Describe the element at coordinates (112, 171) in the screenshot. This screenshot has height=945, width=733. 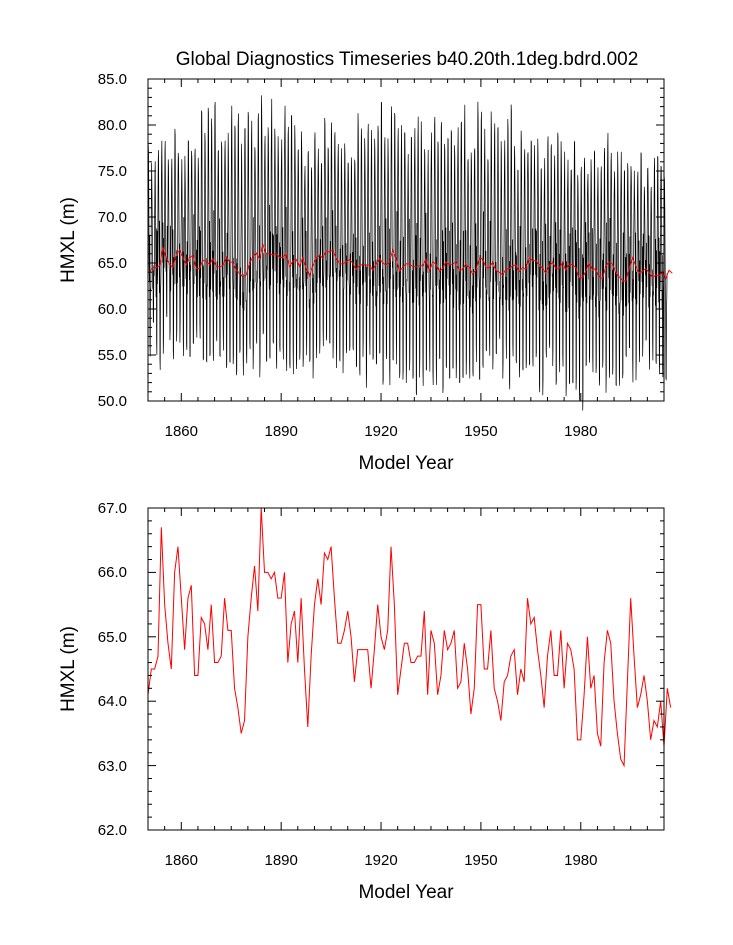
I see `y-tick-label: 75.0` at that location.